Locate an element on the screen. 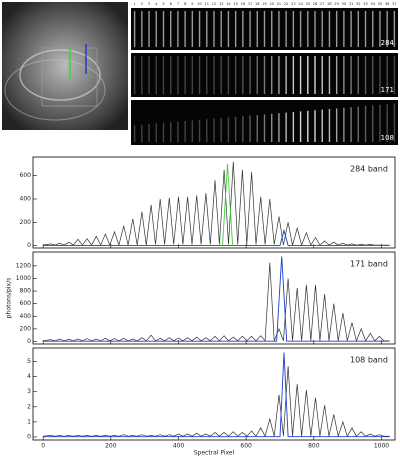 Image resolution: width=400 pixels, height=456 pixels. x-tick-label: 200 is located at coordinates (111, 446).